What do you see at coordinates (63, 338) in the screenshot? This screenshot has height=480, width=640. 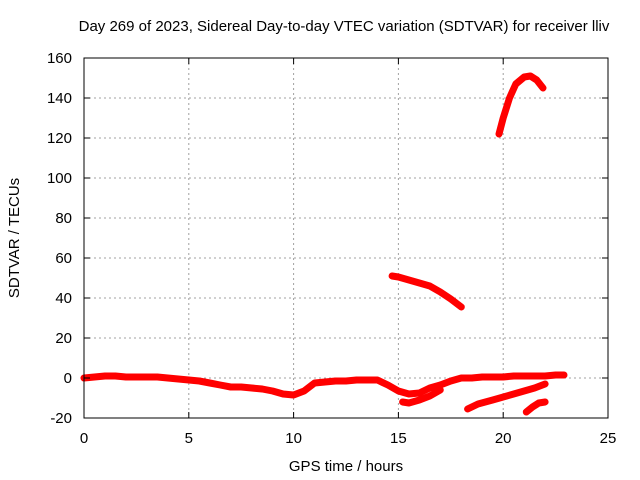 I see `y-tick-label: 20` at bounding box center [63, 338].